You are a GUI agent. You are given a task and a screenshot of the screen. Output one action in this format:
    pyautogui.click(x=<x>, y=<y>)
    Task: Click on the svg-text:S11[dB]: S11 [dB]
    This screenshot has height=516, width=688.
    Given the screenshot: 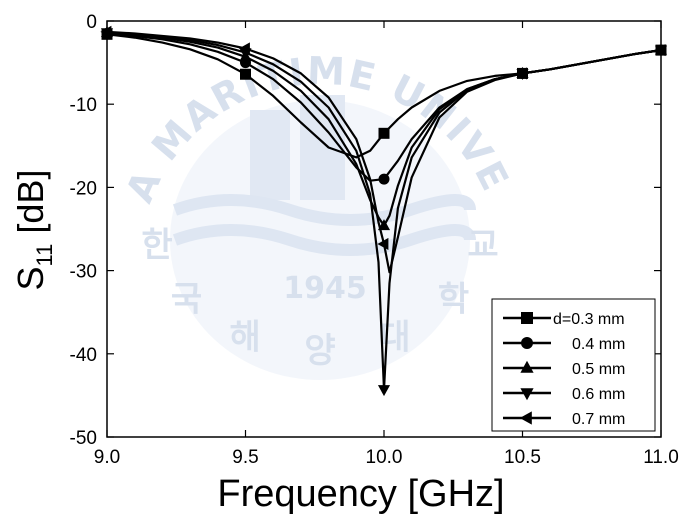 What is the action you would take?
    pyautogui.click(x=33, y=230)
    